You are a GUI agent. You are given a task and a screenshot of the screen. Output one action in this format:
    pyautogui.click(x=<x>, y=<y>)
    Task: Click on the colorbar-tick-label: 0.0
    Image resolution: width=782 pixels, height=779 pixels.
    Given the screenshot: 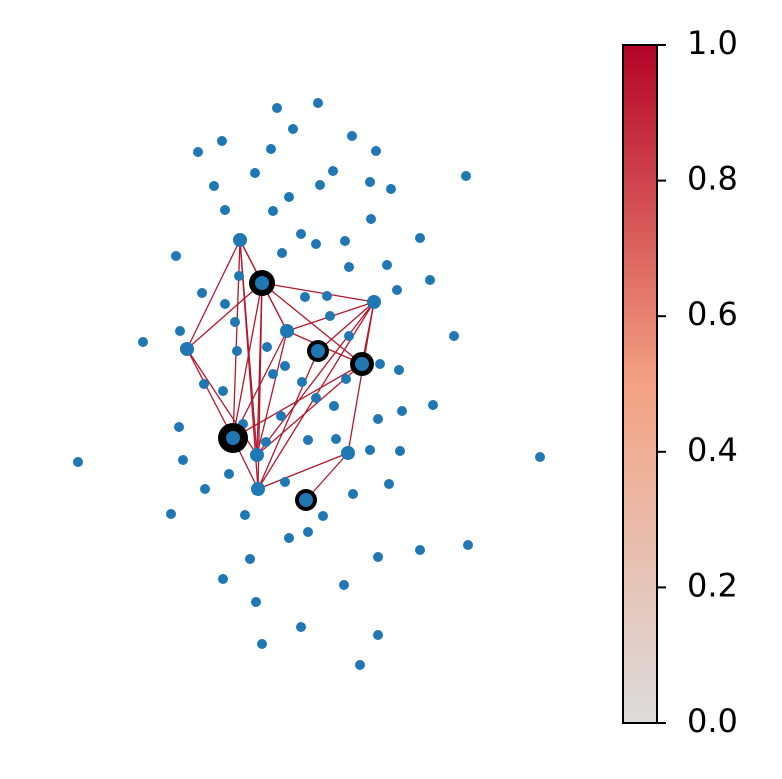 What is the action you would take?
    pyautogui.click(x=712, y=721)
    